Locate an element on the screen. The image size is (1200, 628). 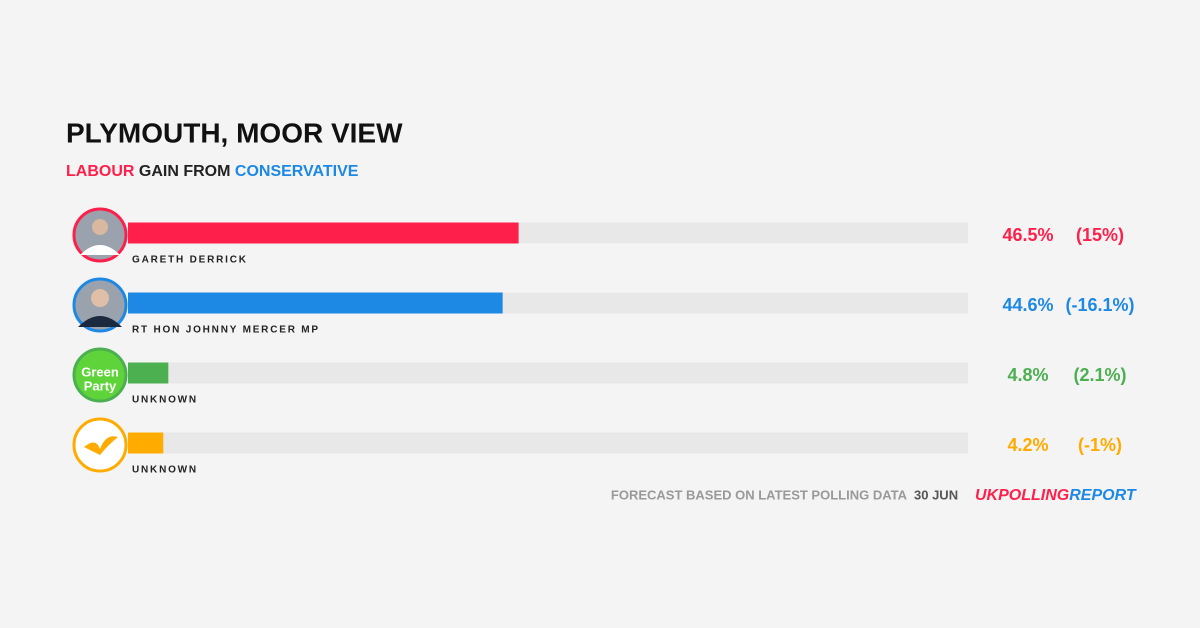
brand-polling: POLLING is located at coordinates (1033, 495).